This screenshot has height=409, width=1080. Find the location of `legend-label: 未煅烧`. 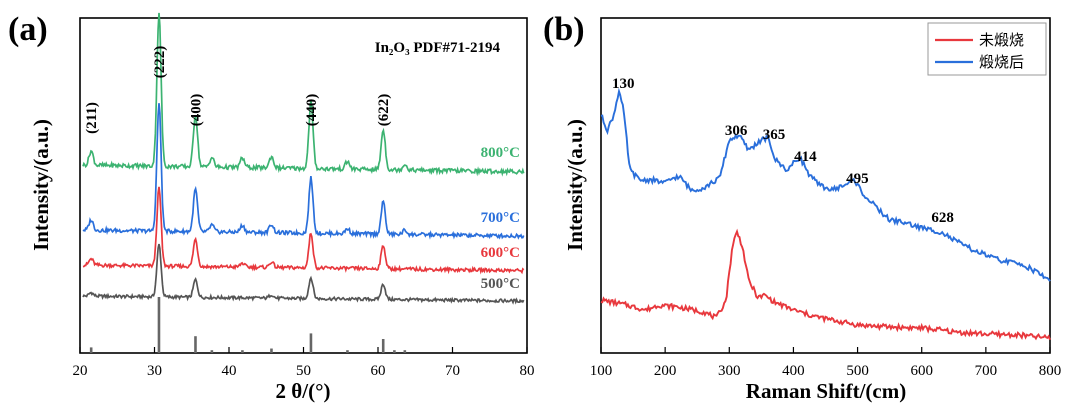

legend-label: 未煅烧 is located at coordinates (1001, 40).